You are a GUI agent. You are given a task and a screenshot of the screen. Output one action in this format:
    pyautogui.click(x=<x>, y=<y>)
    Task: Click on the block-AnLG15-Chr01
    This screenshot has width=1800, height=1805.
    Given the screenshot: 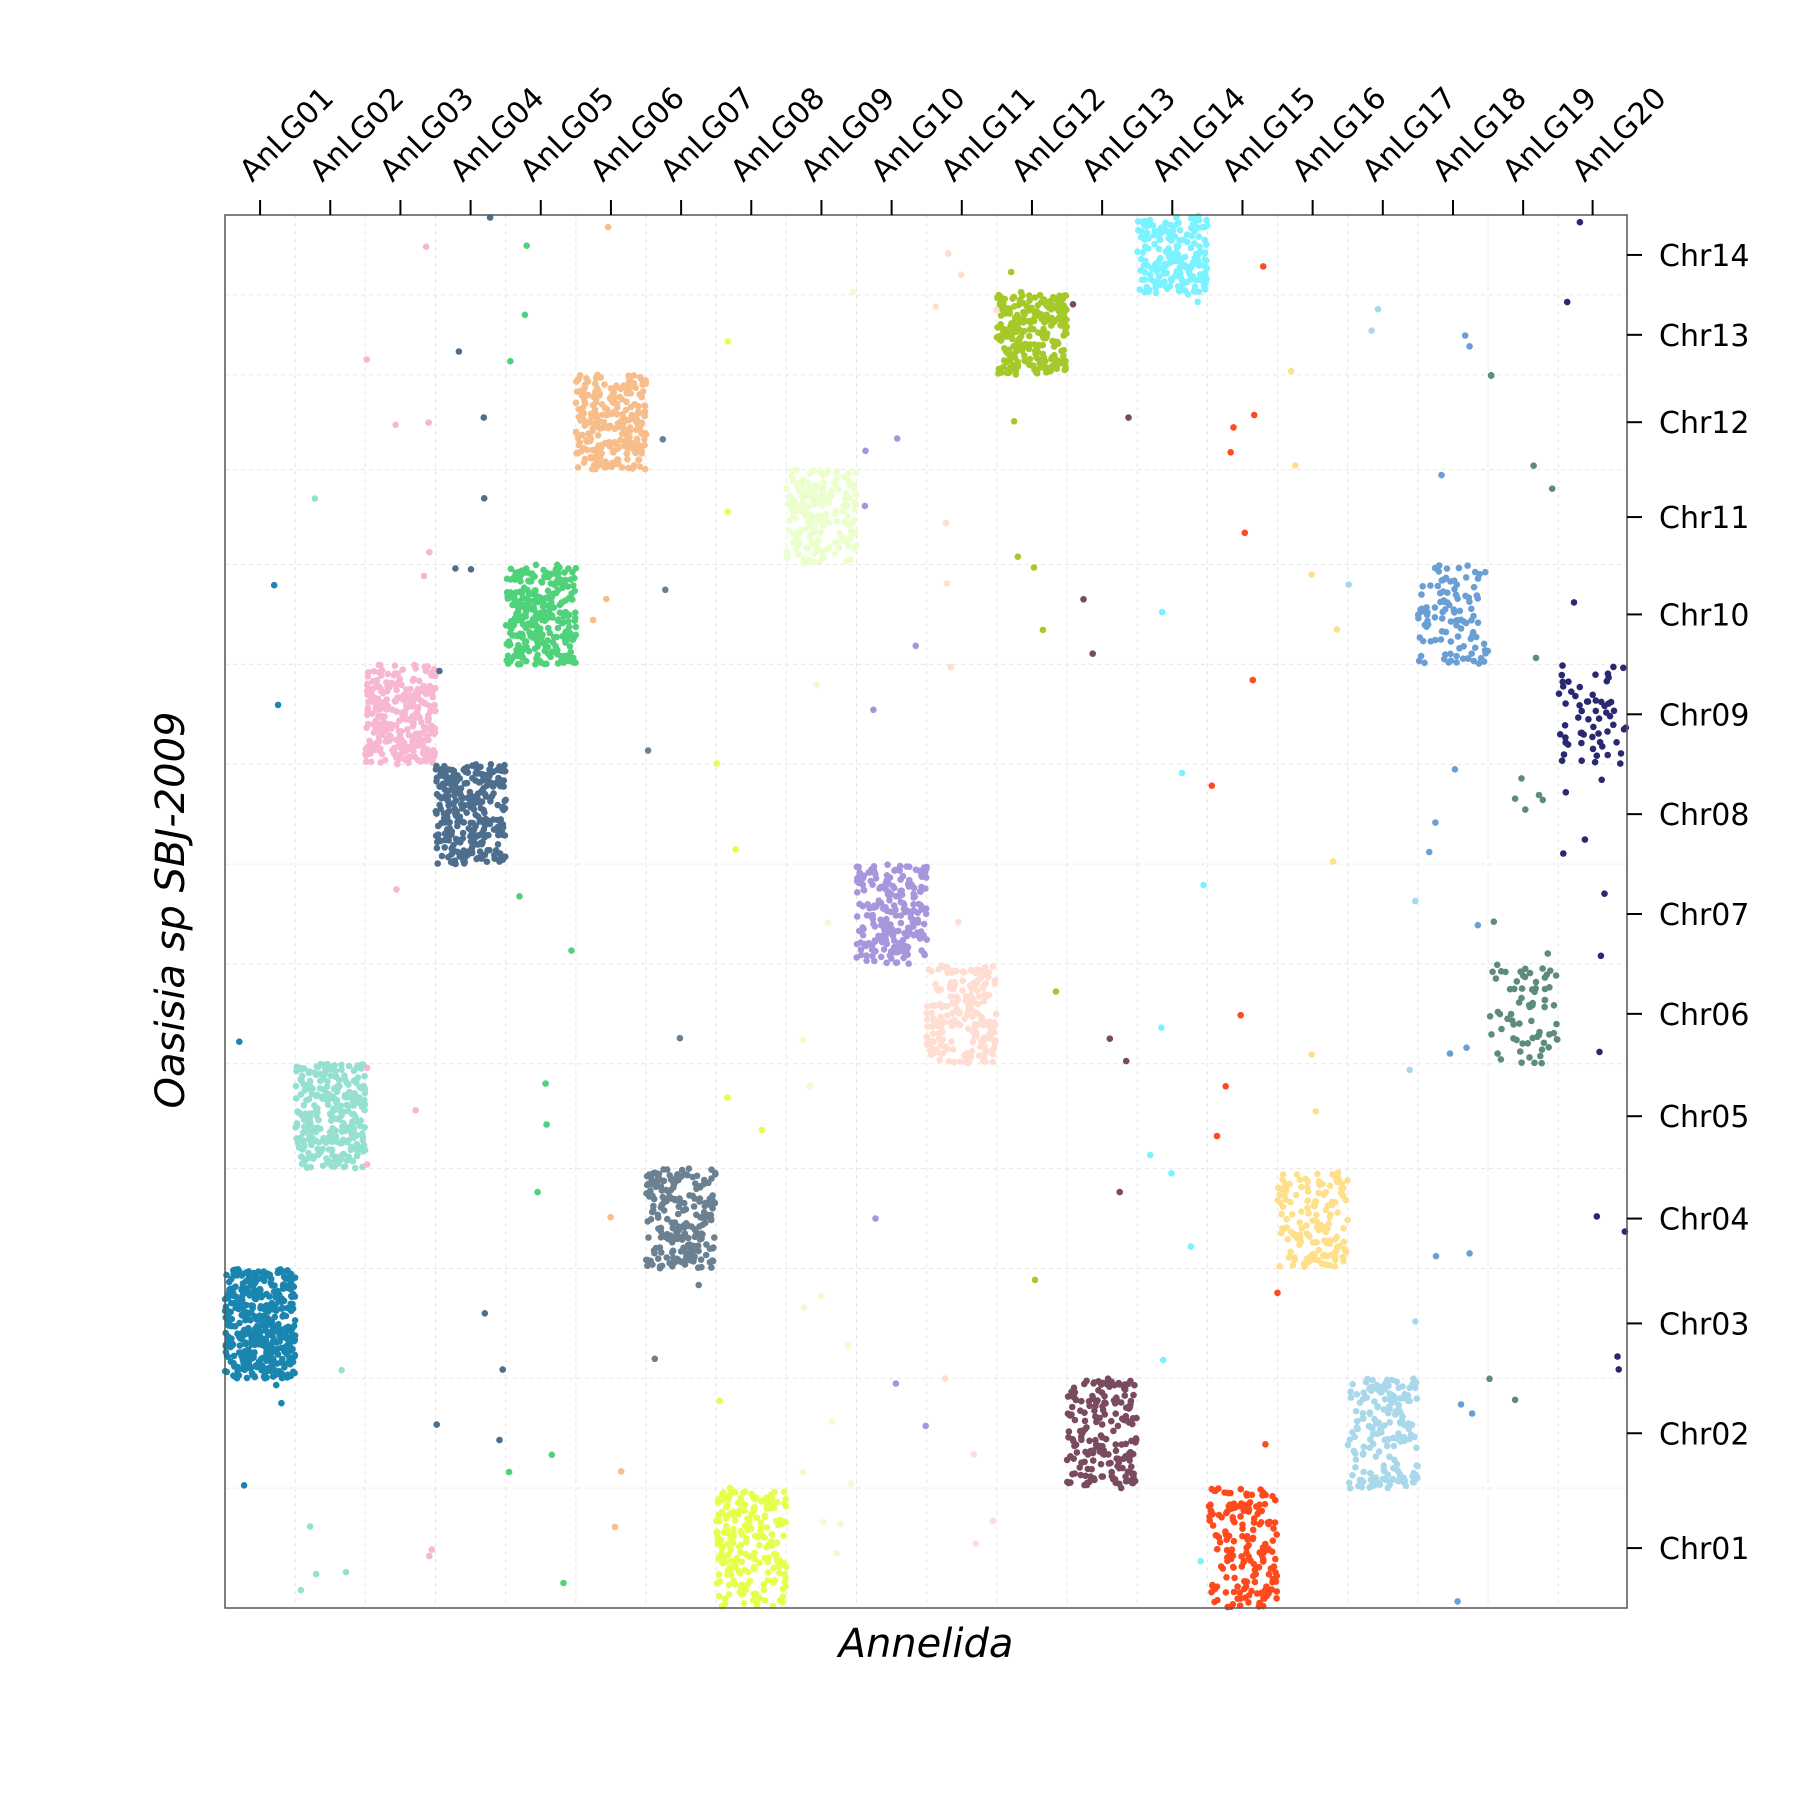 What is the action you would take?
    pyautogui.click(x=1243, y=1548)
    